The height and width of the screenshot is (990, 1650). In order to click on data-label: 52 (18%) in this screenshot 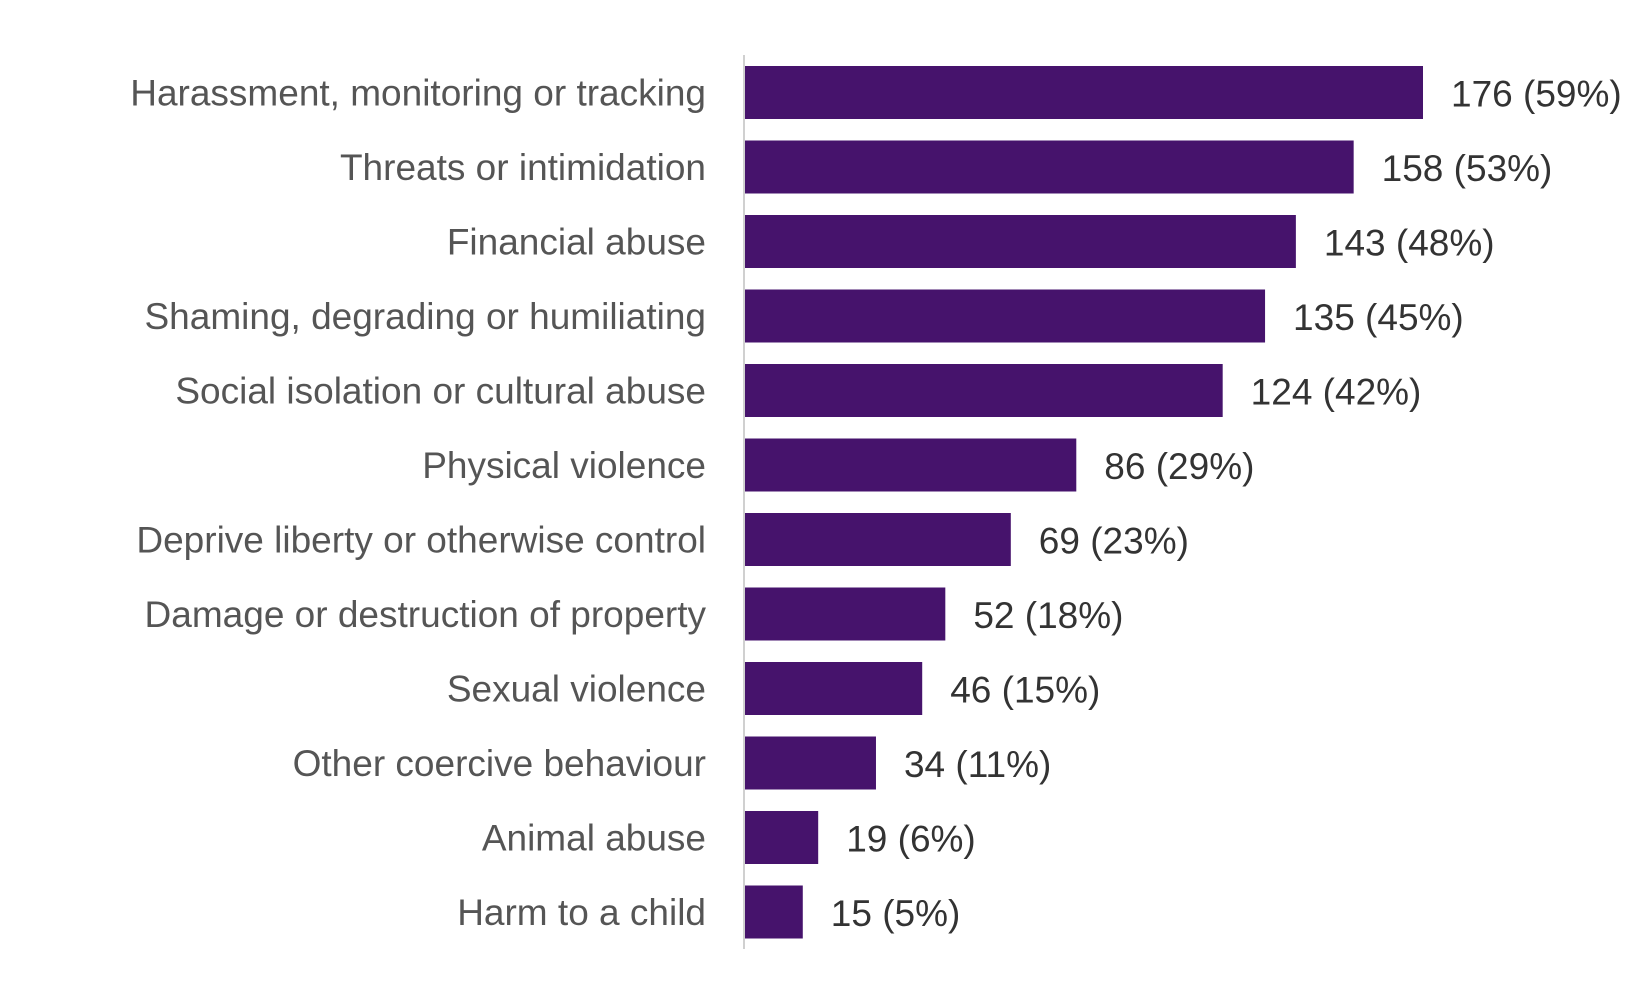, I will do `click(1048, 615)`.